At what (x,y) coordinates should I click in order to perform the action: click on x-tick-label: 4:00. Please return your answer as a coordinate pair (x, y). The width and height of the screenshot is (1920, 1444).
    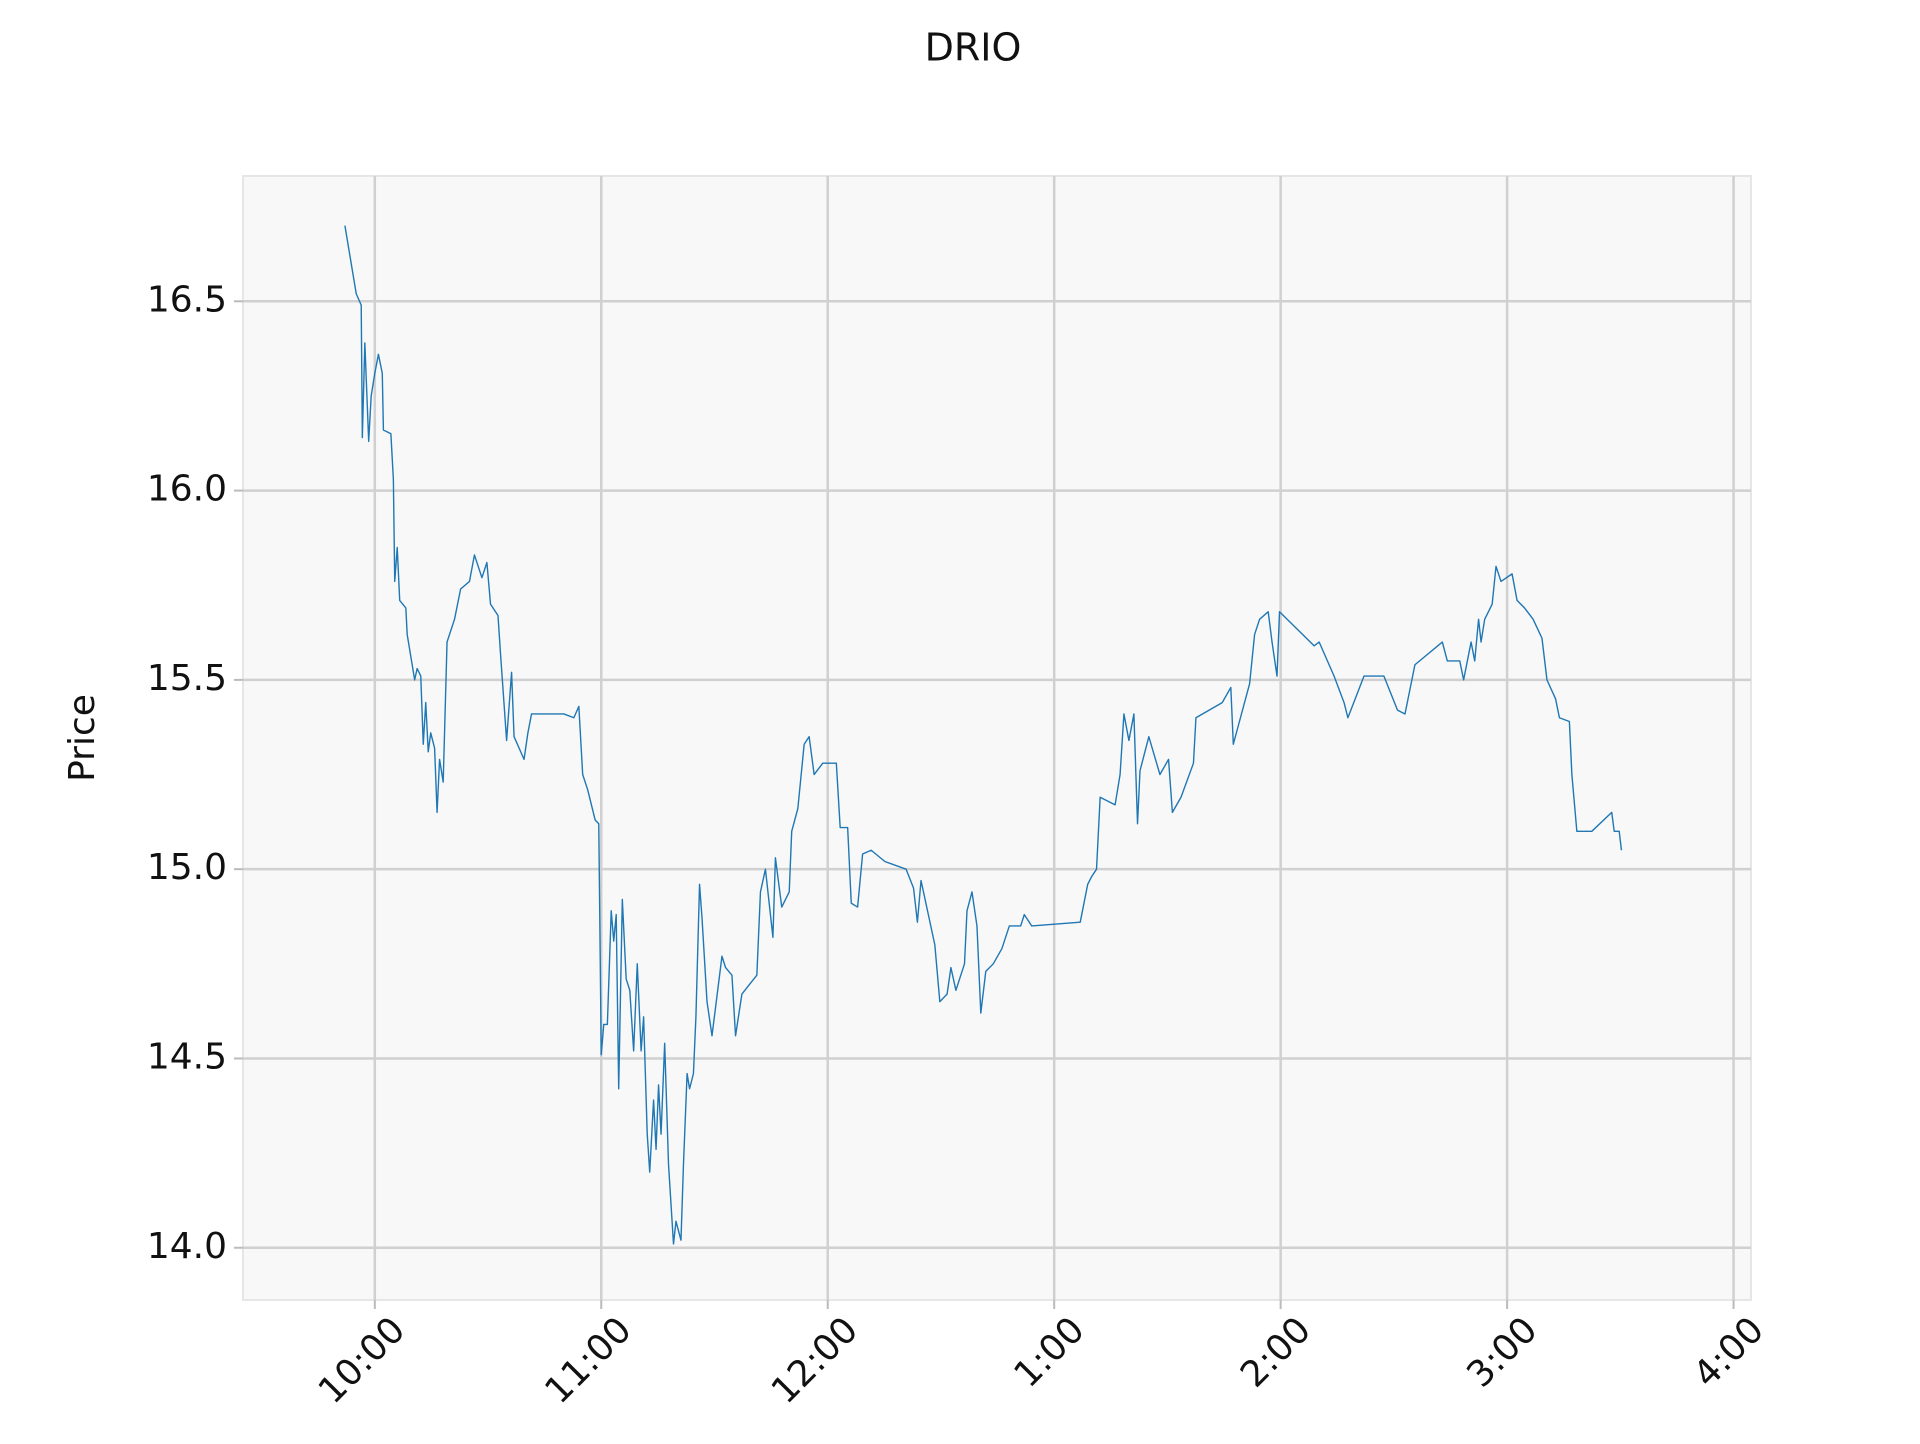
    Looking at the image, I should click on (1729, 1352).